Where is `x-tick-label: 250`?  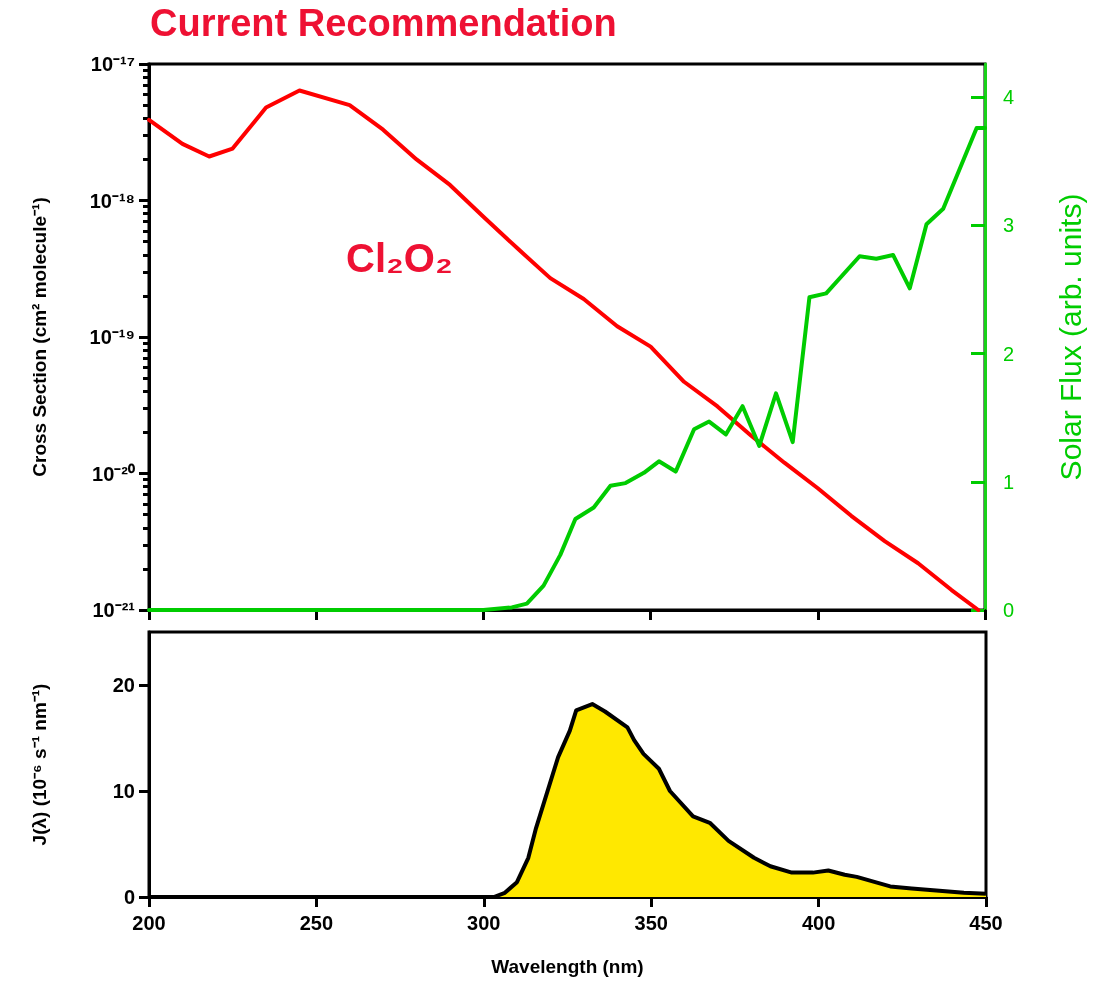
x-tick-label: 250 is located at coordinates (316, 923).